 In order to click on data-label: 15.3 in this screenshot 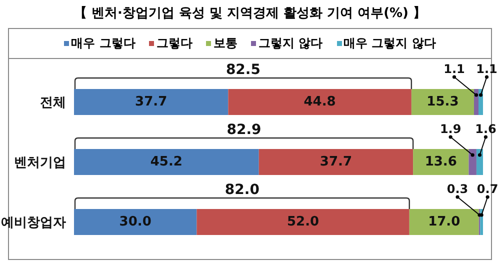, I will do `click(442, 102)`.